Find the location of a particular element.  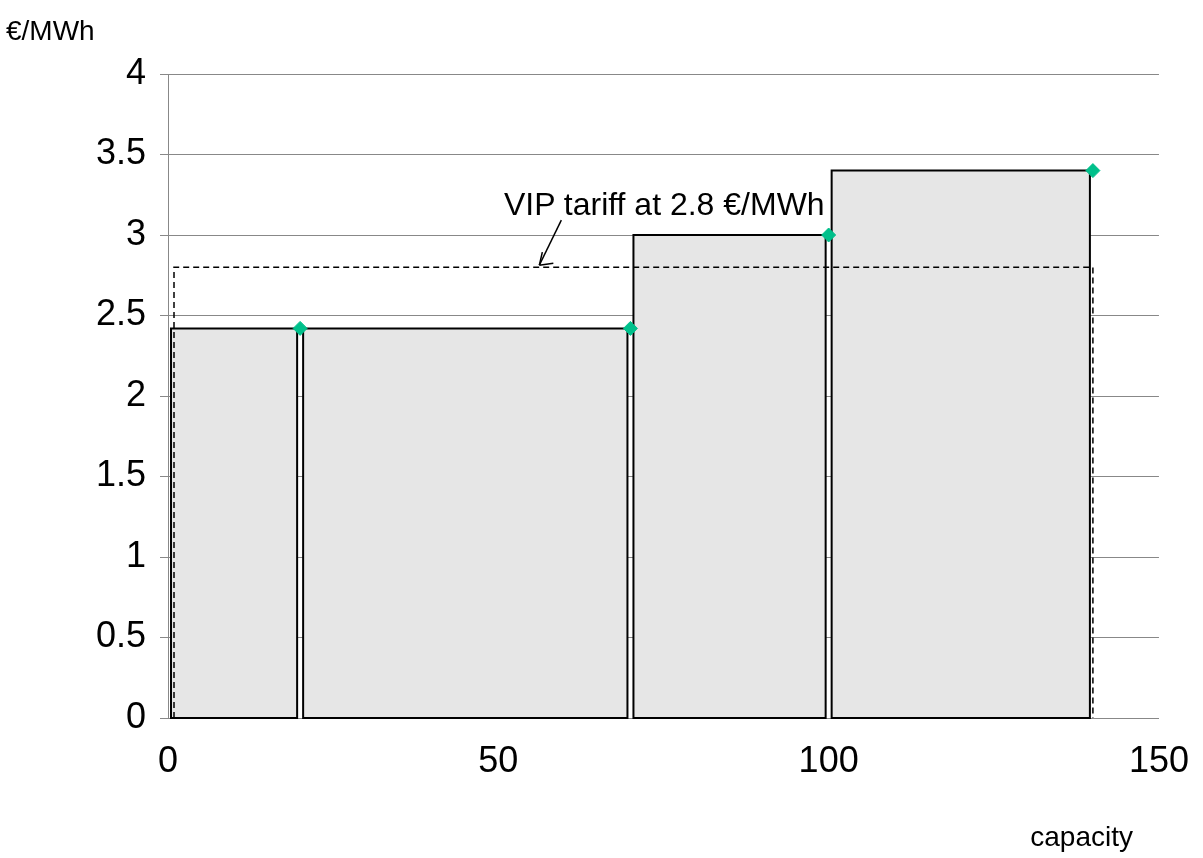

x-tick-label: 100 is located at coordinates (828, 759).